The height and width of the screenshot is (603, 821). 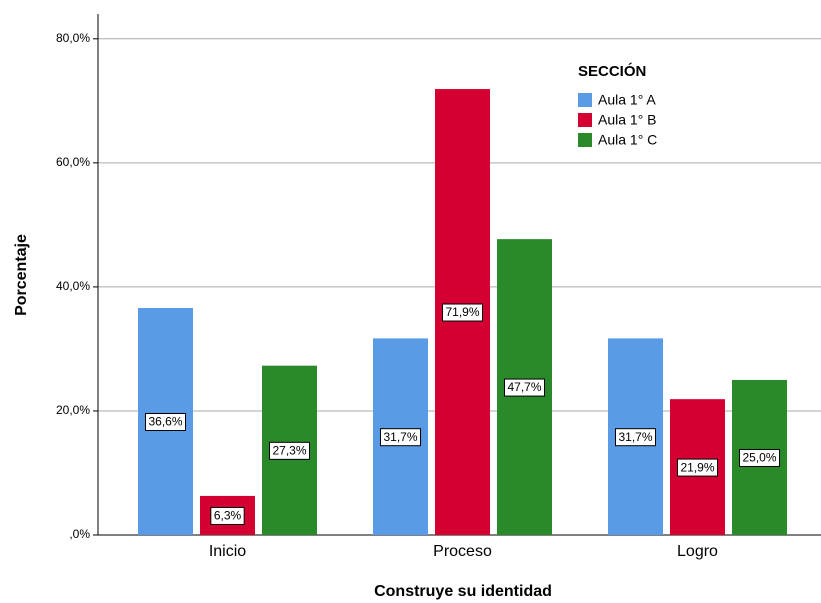 I want to click on legend-title: SECCIÓN, so click(x=612, y=71).